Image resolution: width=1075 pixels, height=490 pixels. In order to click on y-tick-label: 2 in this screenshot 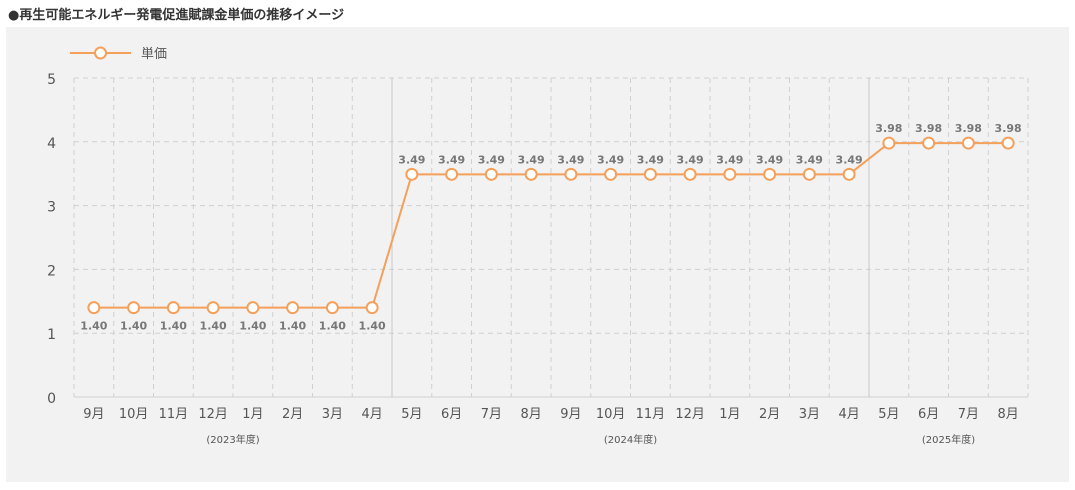, I will do `click(51, 271)`.